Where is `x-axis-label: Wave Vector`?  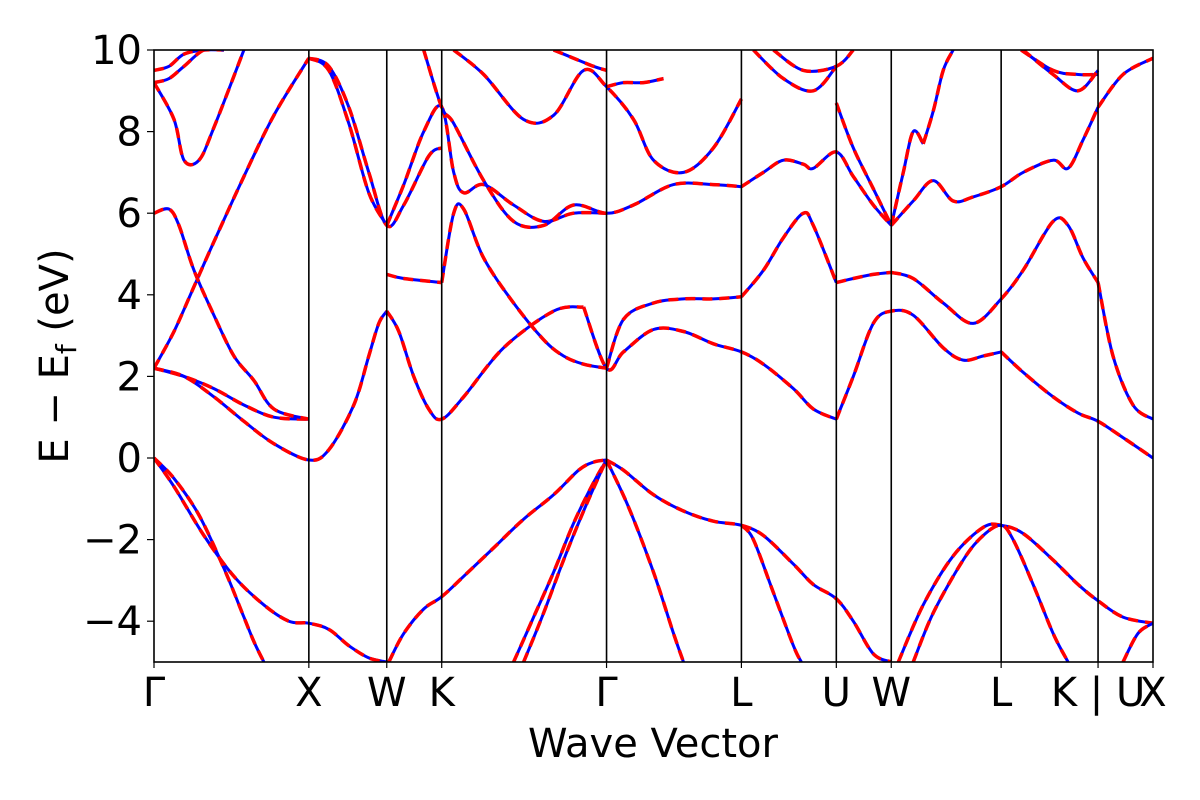
x-axis-label: Wave Vector is located at coordinates (653, 744).